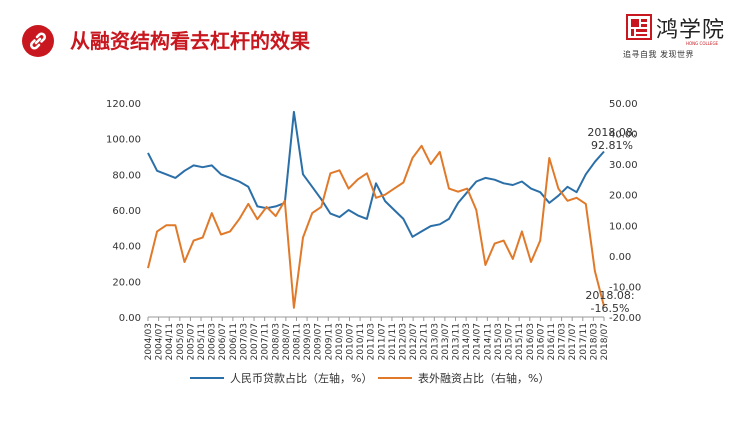 This screenshot has height=421, width=750. Describe the element at coordinates (563, 341) in the screenshot. I see `x-tick-label: 2017/03` at that location.